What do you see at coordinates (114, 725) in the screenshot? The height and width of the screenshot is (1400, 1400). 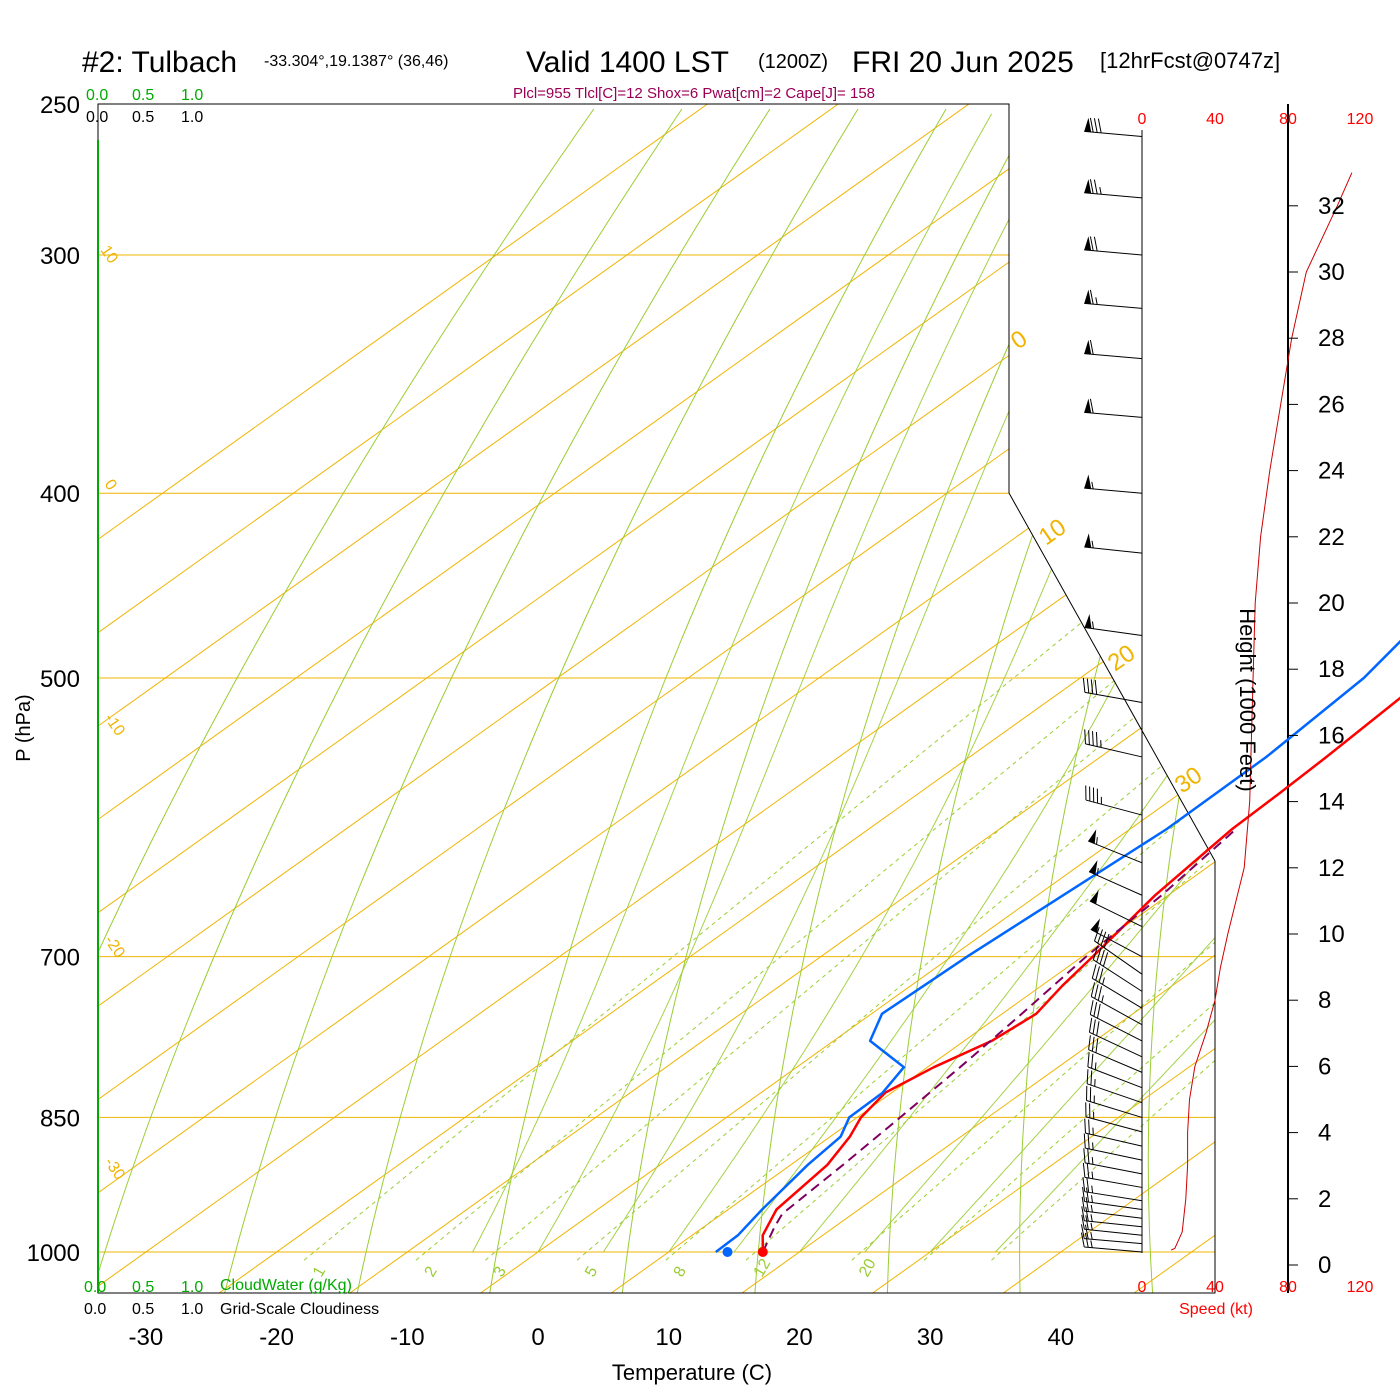 I see `isotherm-label: -10` at bounding box center [114, 725].